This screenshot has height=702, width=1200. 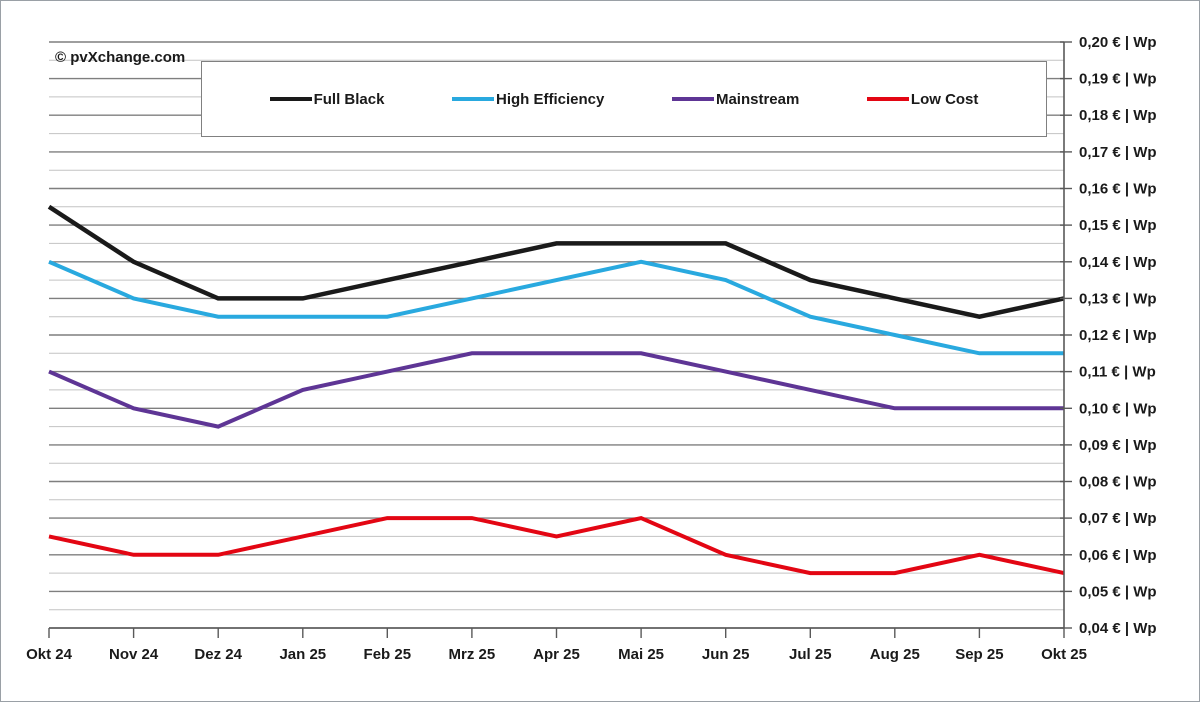 What do you see at coordinates (1118, 115) in the screenshot?
I see `y-axis-label: 0,18 € | Wp` at bounding box center [1118, 115].